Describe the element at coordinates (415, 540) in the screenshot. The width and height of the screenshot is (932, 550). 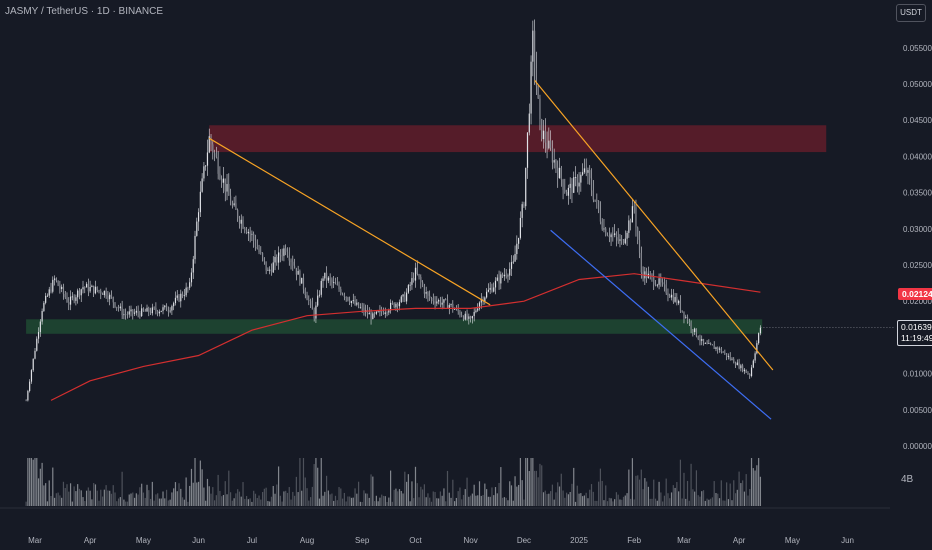
I see `x-tick-label: Oct` at that location.